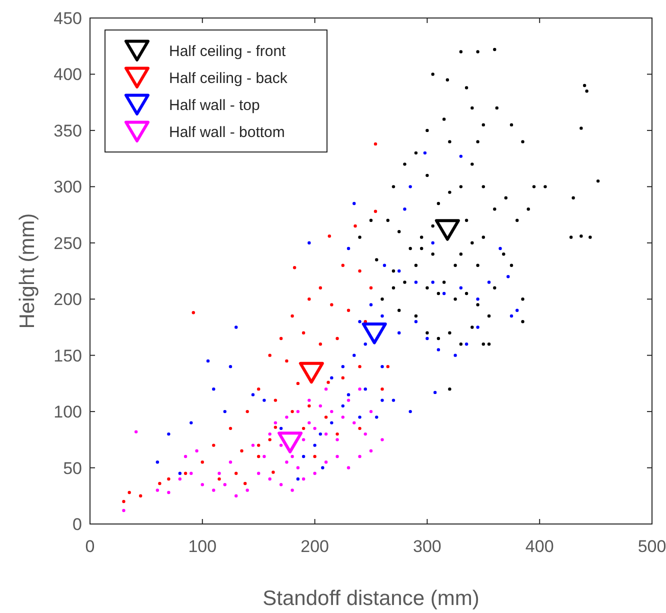 This screenshot has height=613, width=666. Describe the element at coordinates (68, 18) in the screenshot. I see `y-tick-label: 450` at that location.